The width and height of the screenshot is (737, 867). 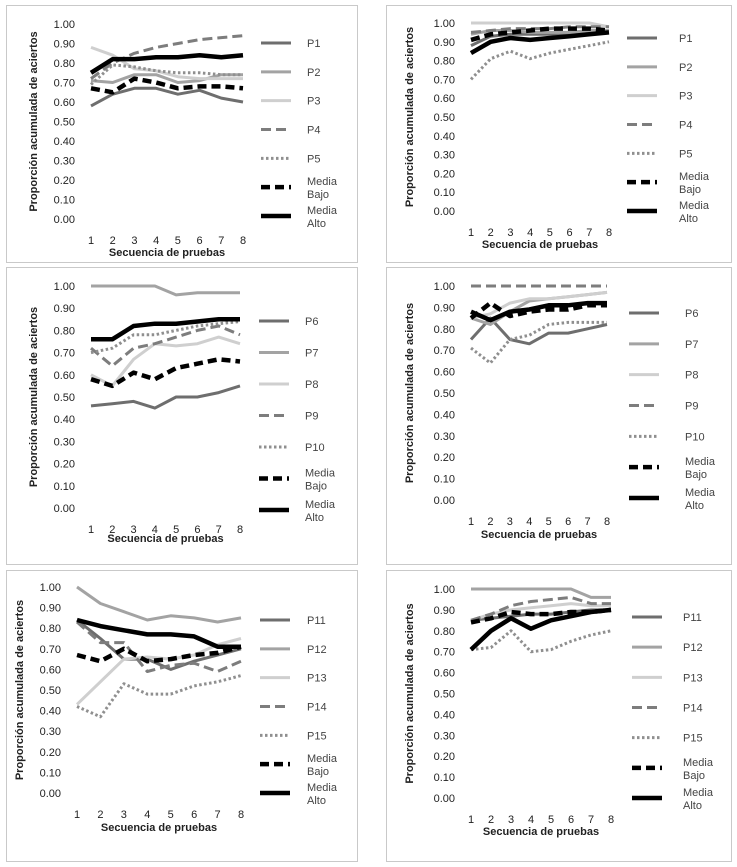 What do you see at coordinates (317, 708) in the screenshot?
I see `legend-label: P14` at bounding box center [317, 708].